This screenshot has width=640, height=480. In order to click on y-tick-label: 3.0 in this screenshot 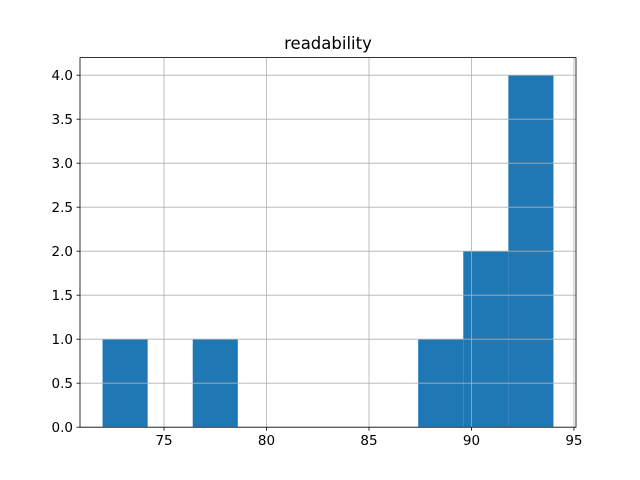, I will do `click(62, 164)`.